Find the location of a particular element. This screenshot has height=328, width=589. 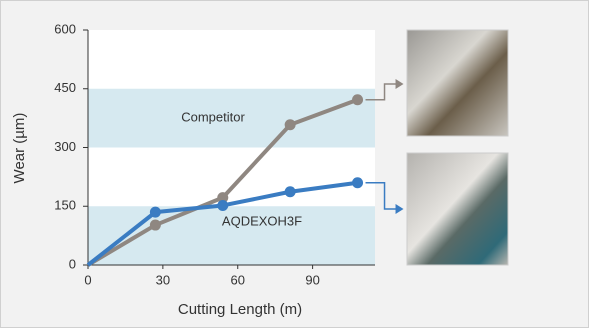

photo-aqdex is located at coordinates (457, 209).